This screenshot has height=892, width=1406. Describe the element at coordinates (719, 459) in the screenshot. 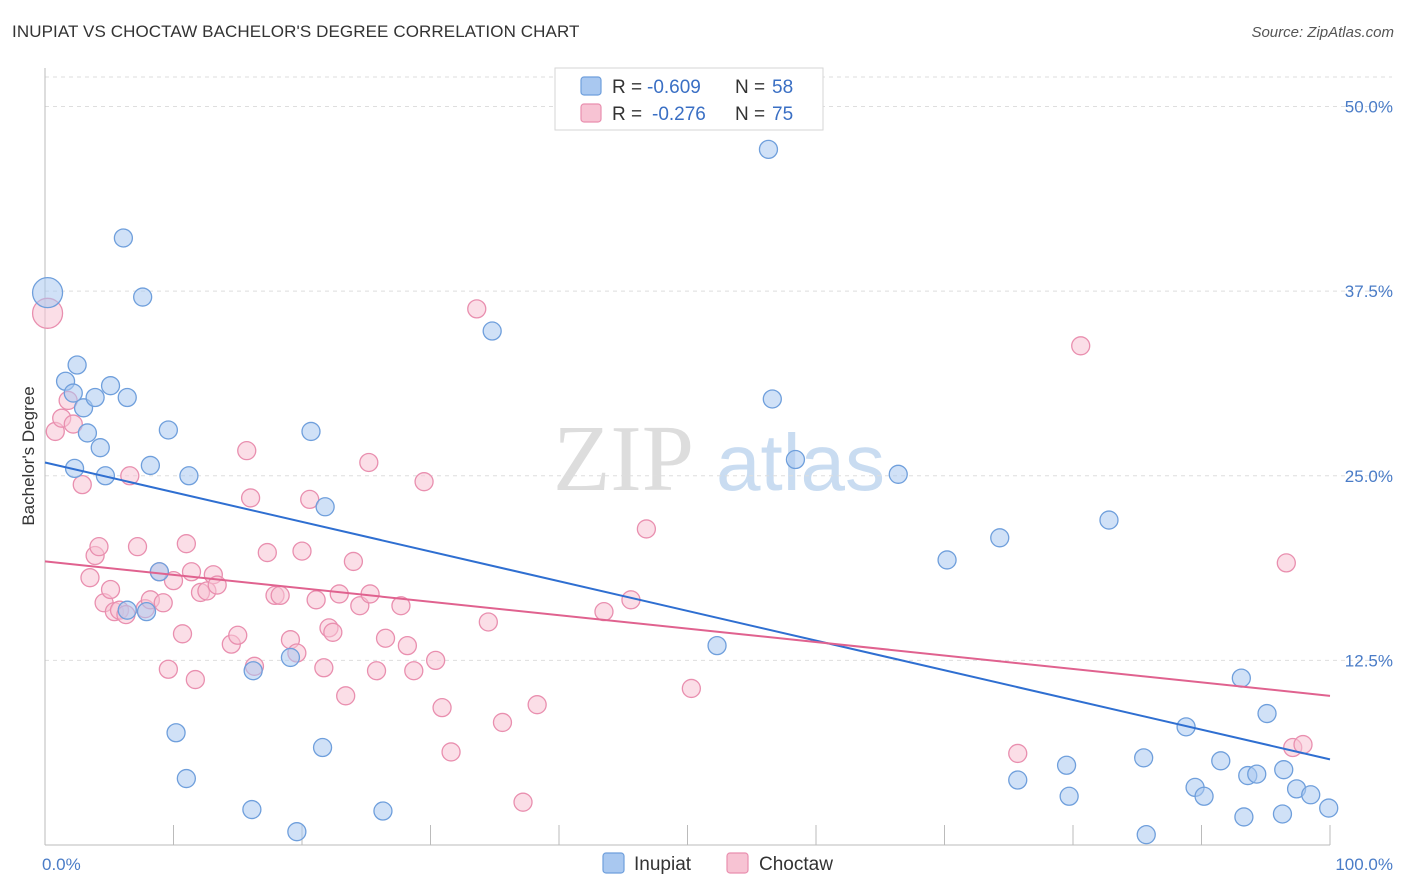

I see `watermark: ZIP atlas` at that location.